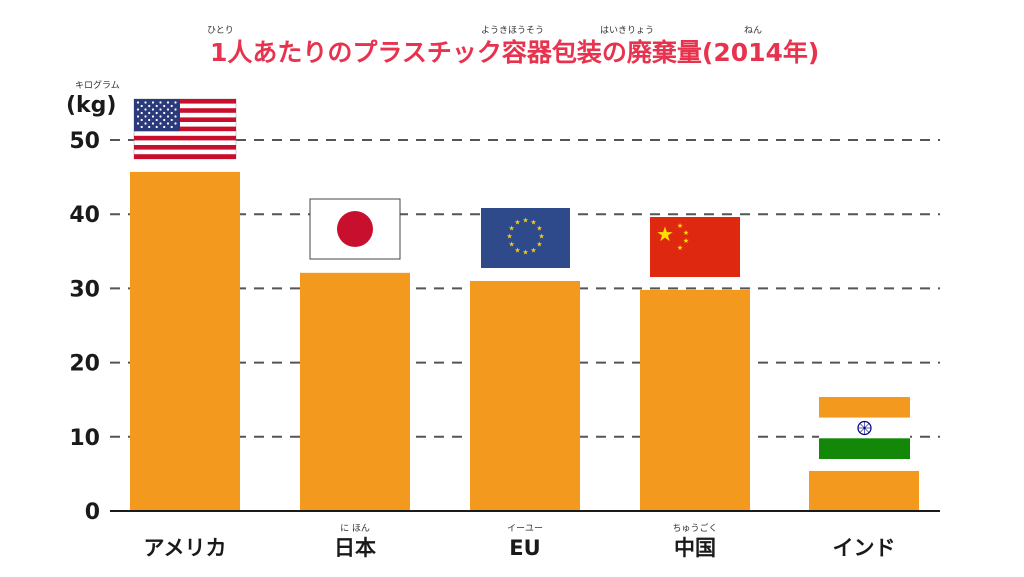 The image size is (1024, 577). What do you see at coordinates (220, 30) in the screenshot?
I see `title-ruby-hitori: ひとり` at bounding box center [220, 30].